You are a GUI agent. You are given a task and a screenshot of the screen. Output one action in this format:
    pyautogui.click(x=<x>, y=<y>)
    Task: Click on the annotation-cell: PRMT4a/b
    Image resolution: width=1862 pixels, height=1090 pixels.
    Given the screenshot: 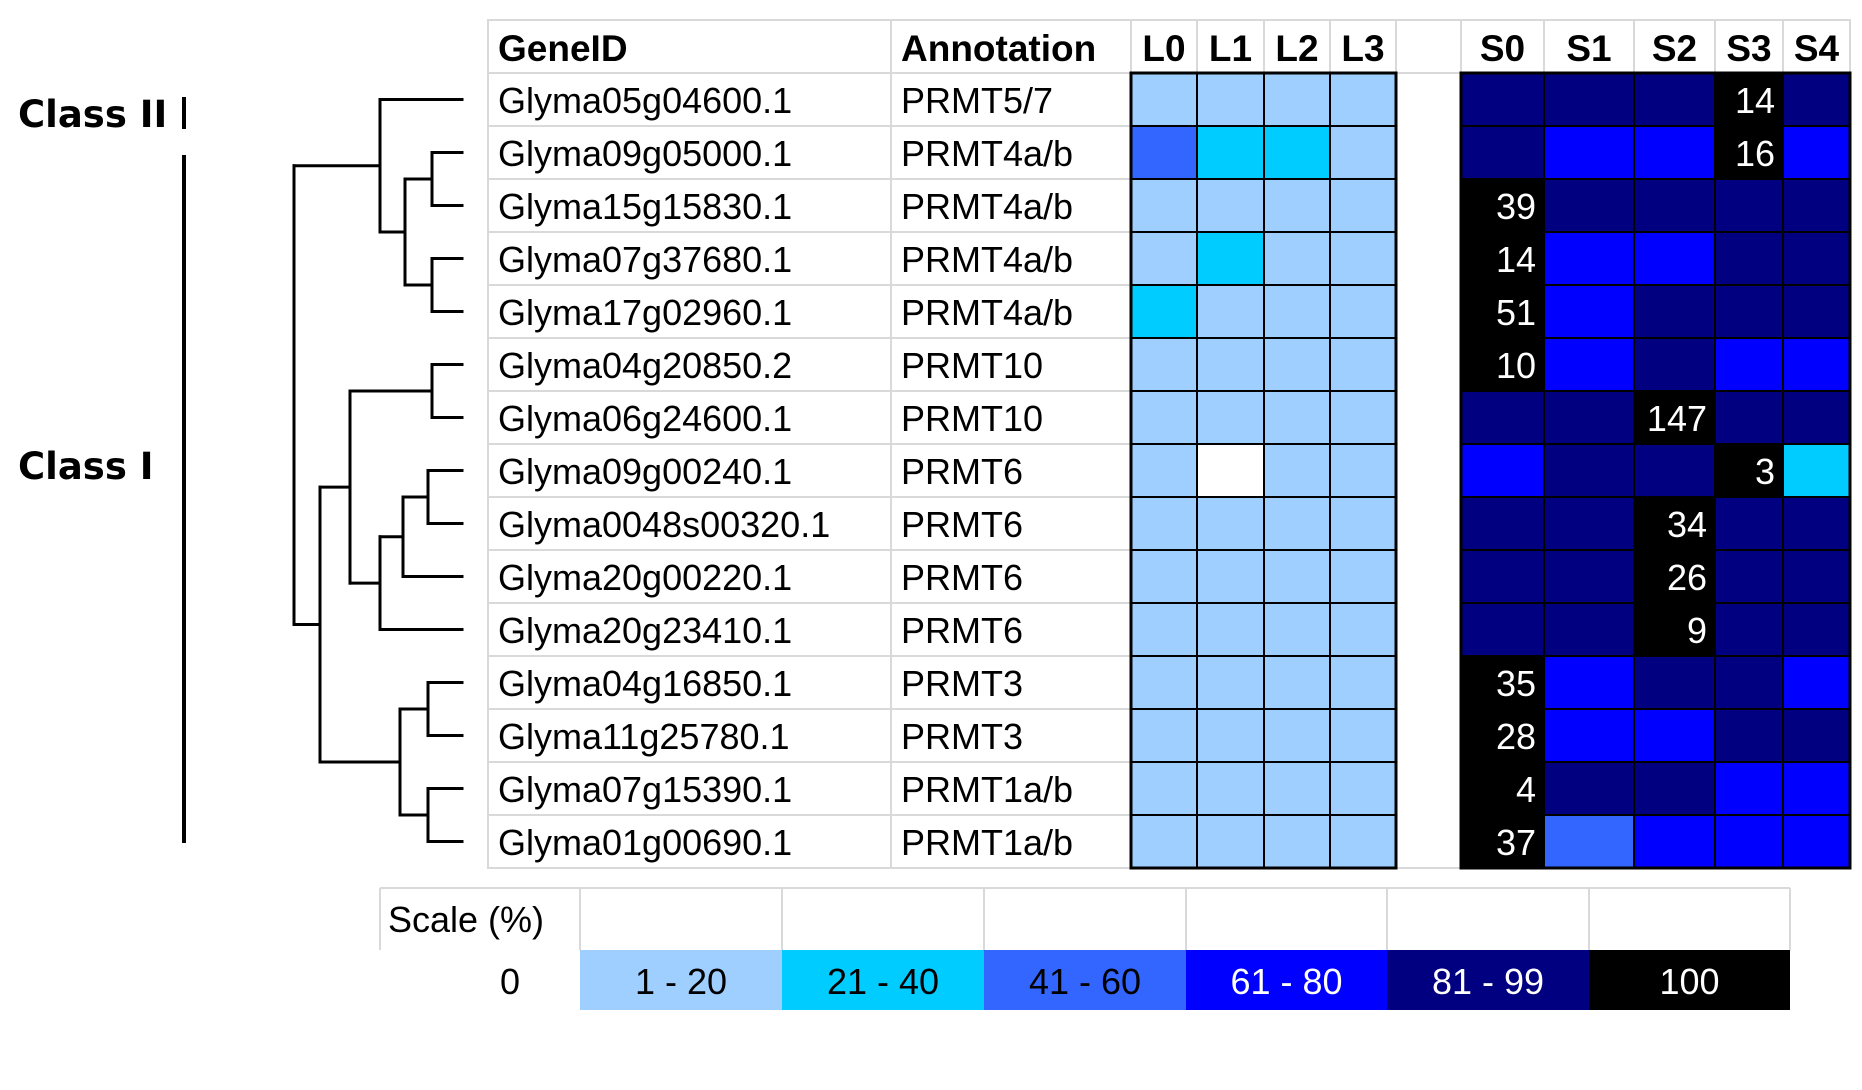 What is the action you would take?
    pyautogui.click(x=987, y=312)
    